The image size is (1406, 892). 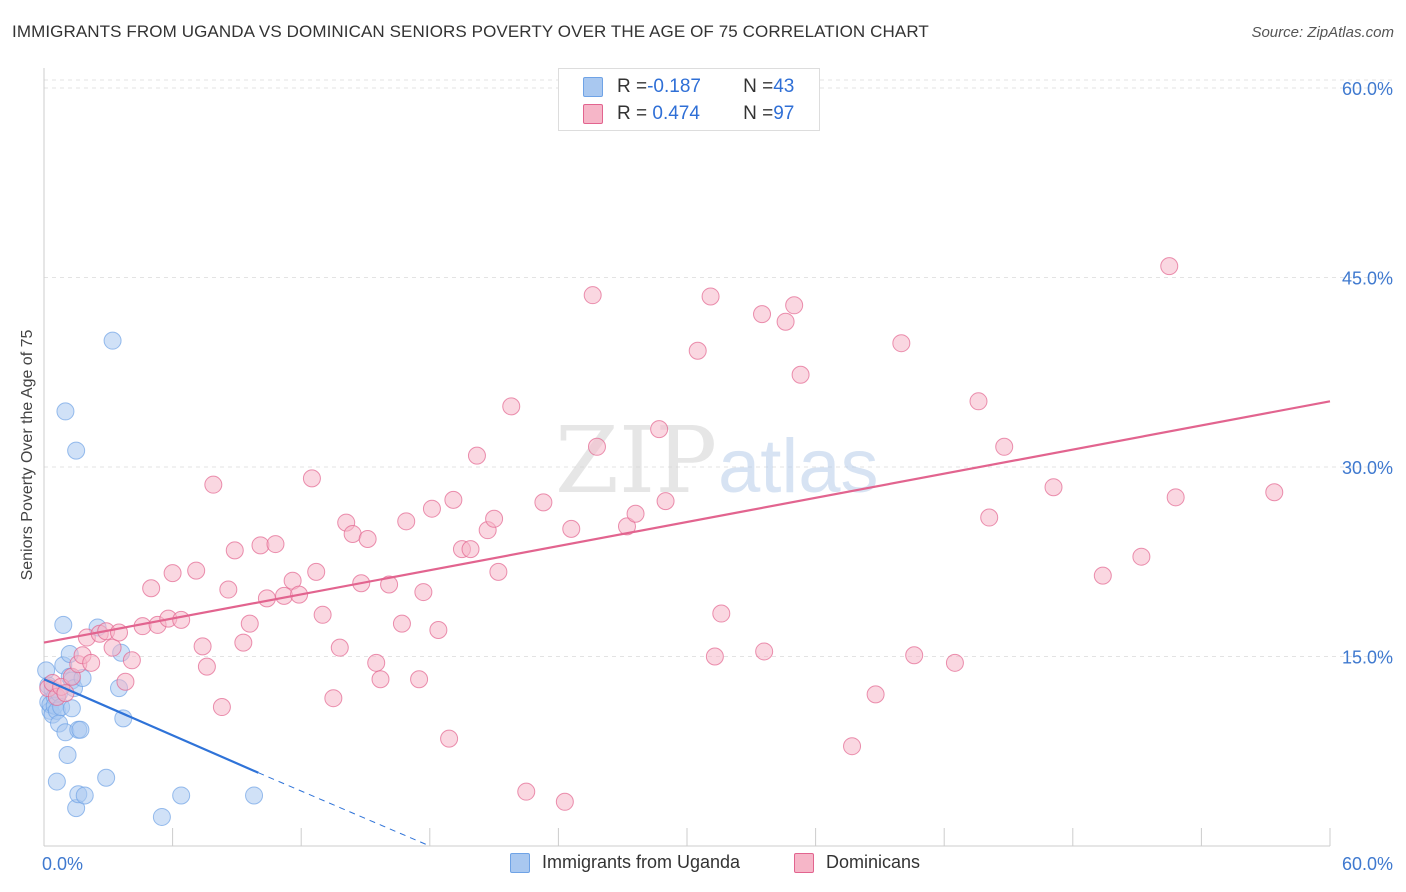 I want to click on r-value: 0.474, so click(x=673, y=113).